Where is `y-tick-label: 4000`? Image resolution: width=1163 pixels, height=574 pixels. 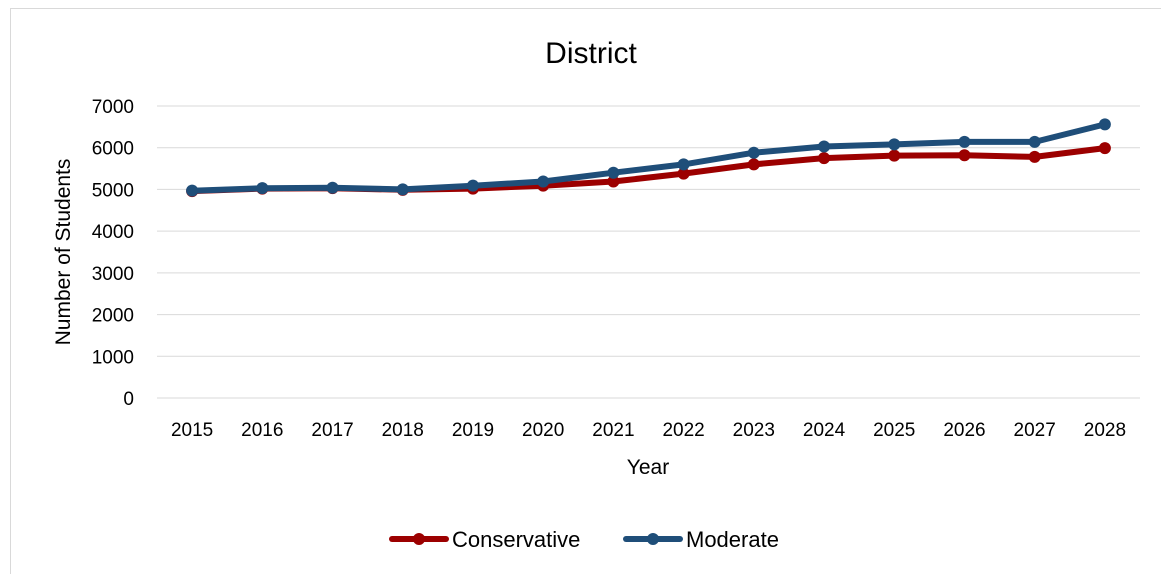
y-tick-label: 4000 is located at coordinates (113, 232).